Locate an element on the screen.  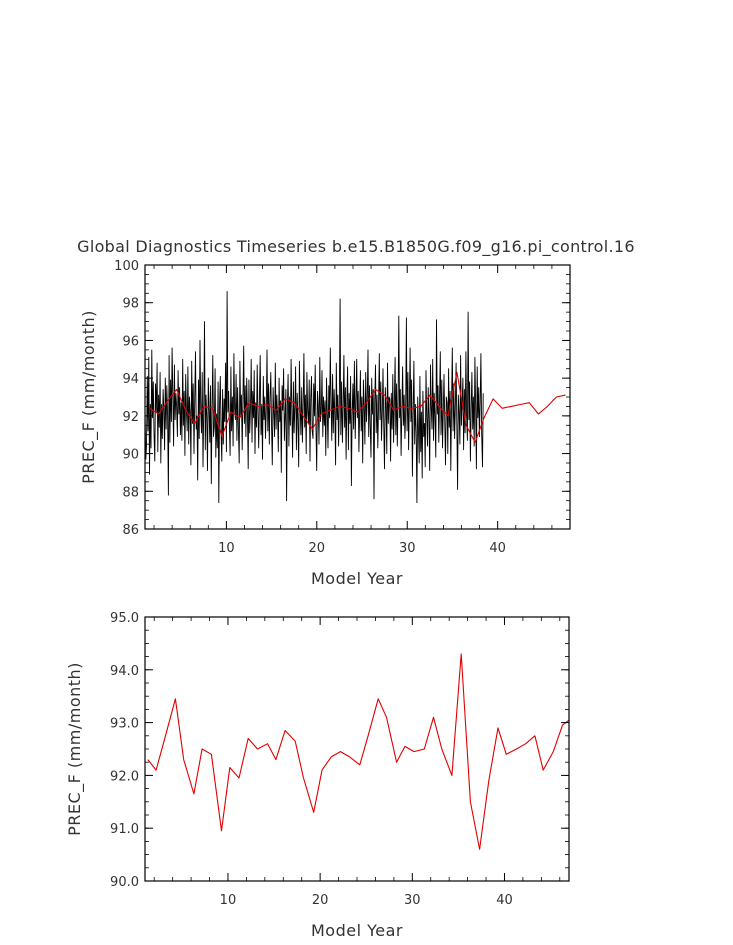
series-line-annual-top is located at coordinates (357, 407).